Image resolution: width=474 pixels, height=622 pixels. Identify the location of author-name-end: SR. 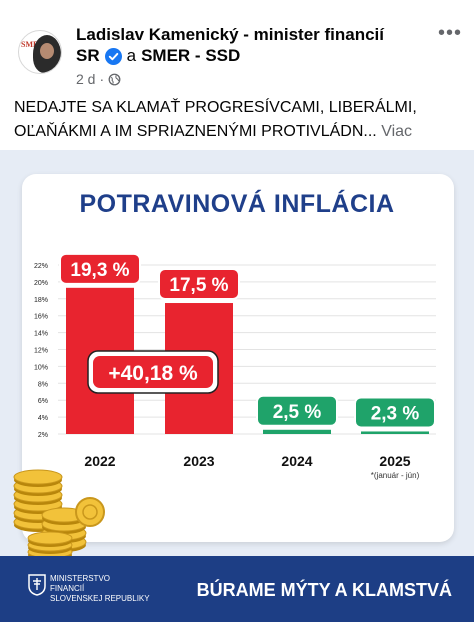
(88, 55).